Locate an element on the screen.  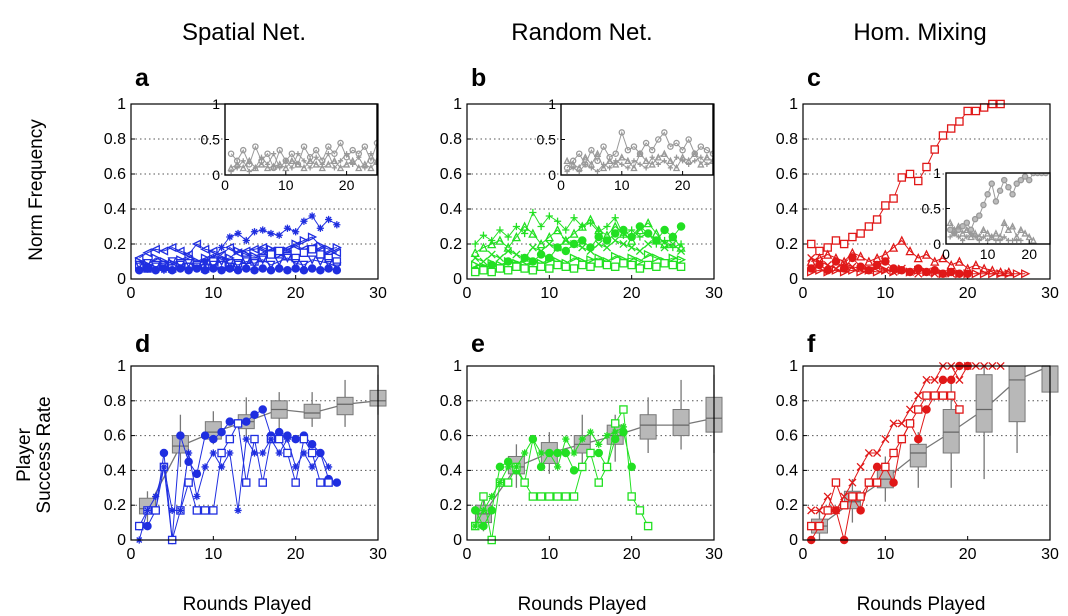
panel-e-ytick-label: 1 is located at coordinates (457, 366).